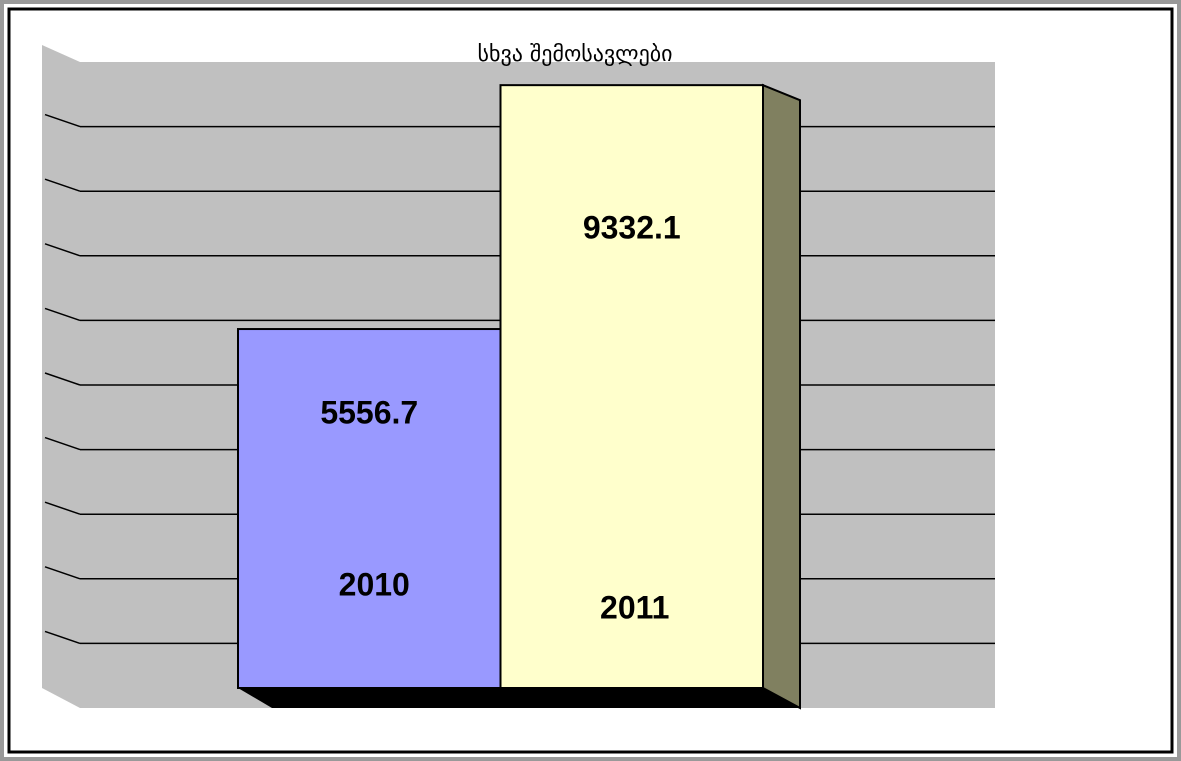 This screenshot has height=761, width=1181. What do you see at coordinates (574, 54) in the screenshot?
I see `chart-title: სხვა შემოსავლები` at bounding box center [574, 54].